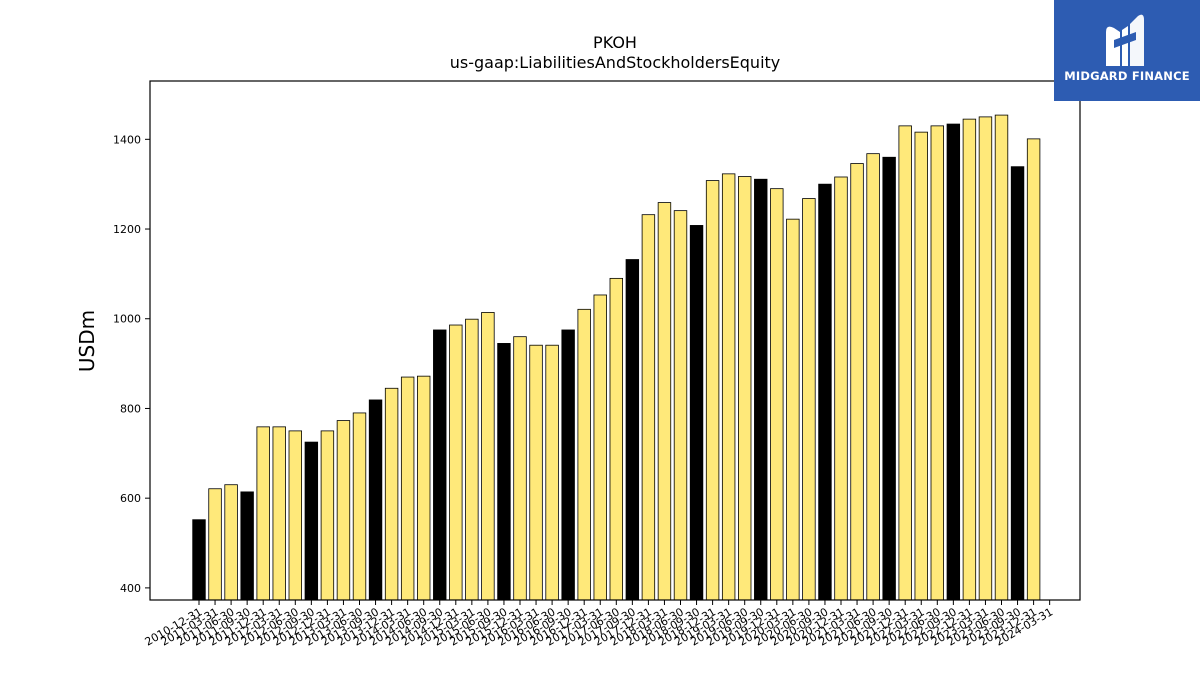 This screenshot has height=675, width=1200. What do you see at coordinates (130, 408) in the screenshot?
I see `y-tick-label-800: 800` at bounding box center [130, 408].